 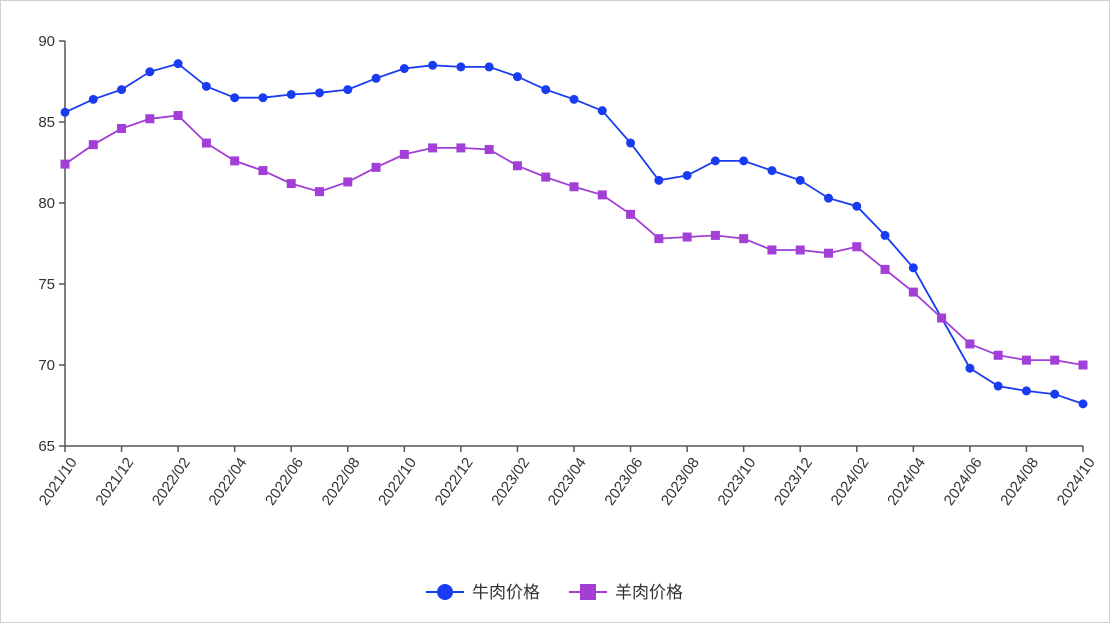 I want to click on x-tick-label: 2024/10, so click(x=1076, y=482).